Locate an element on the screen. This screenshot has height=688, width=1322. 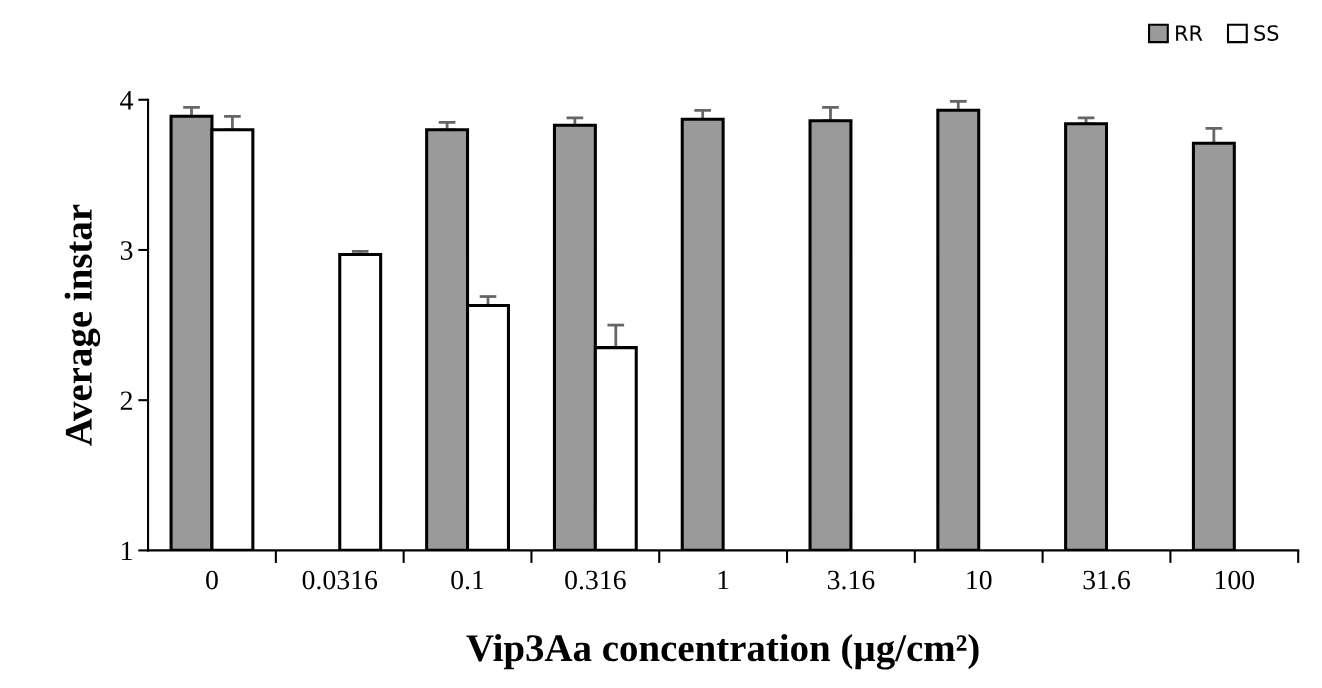
y-axis-title: Average instar is located at coordinates (82, 325).